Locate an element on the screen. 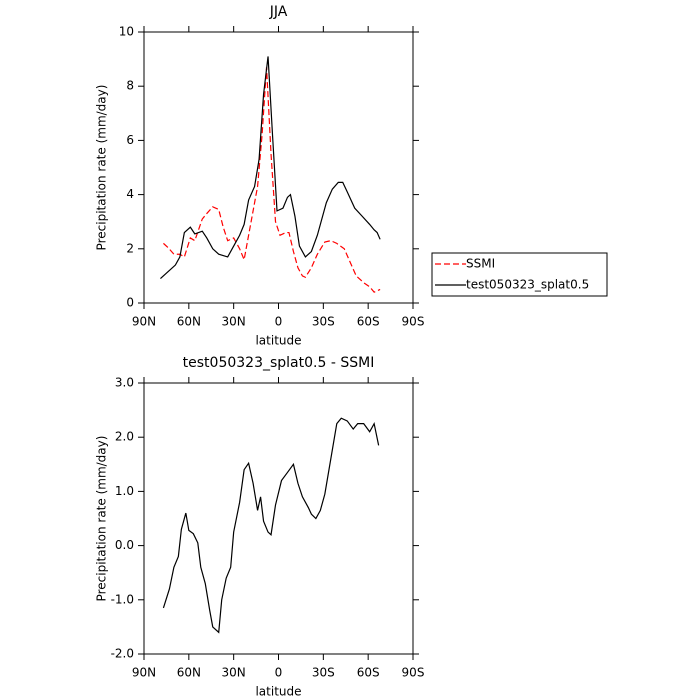  y-tick-label: -2.0 is located at coordinates (122, 654).